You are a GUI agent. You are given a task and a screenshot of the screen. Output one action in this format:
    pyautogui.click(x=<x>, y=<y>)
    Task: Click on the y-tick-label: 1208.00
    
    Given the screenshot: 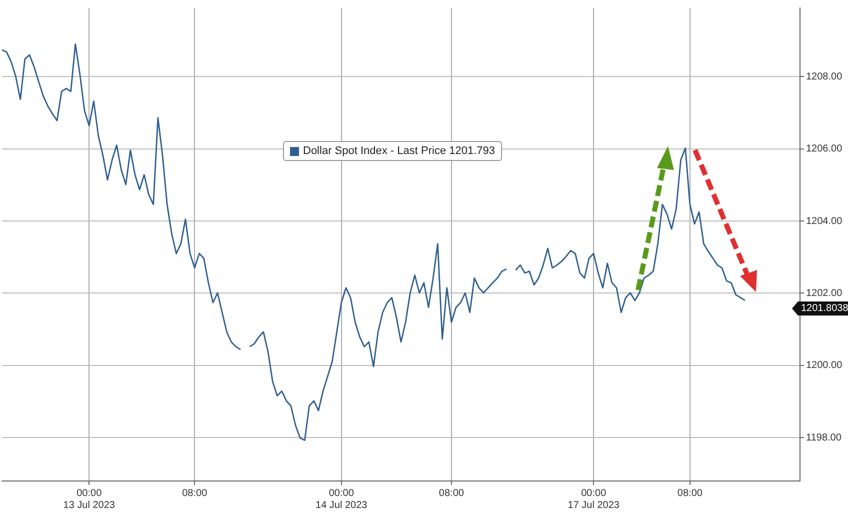 What is the action you would take?
    pyautogui.click(x=824, y=76)
    